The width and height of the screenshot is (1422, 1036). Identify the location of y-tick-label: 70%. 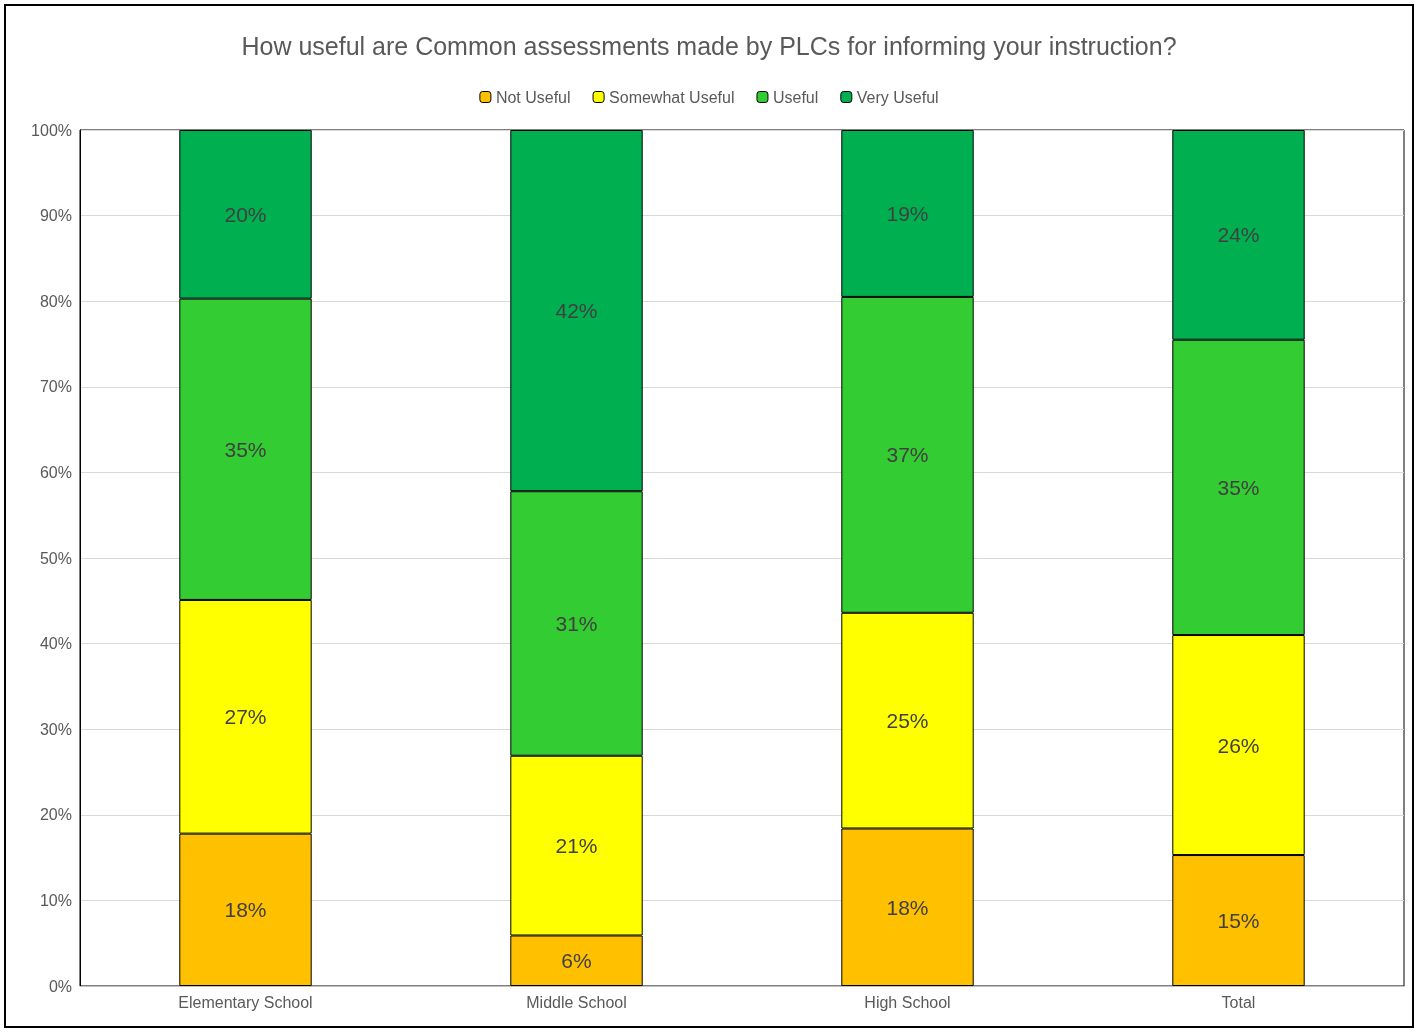
(55, 387).